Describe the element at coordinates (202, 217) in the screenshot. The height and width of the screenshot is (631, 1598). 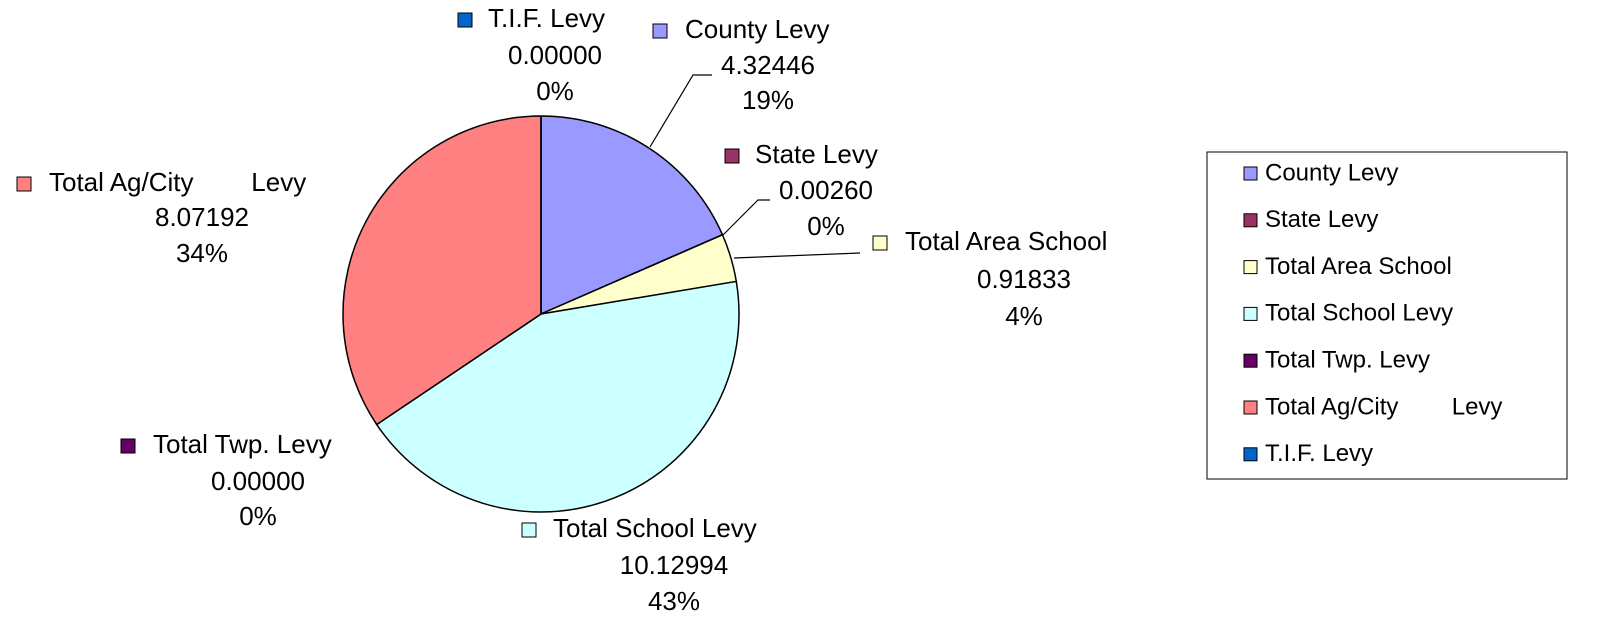
I see `data-label-value: 8.07192` at that location.